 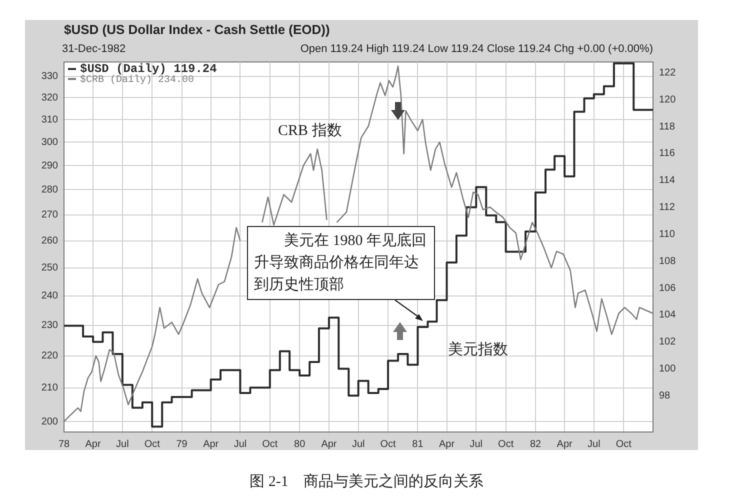 I want to click on legend-label: $USD (Daily) 119.24, so click(x=148, y=69).